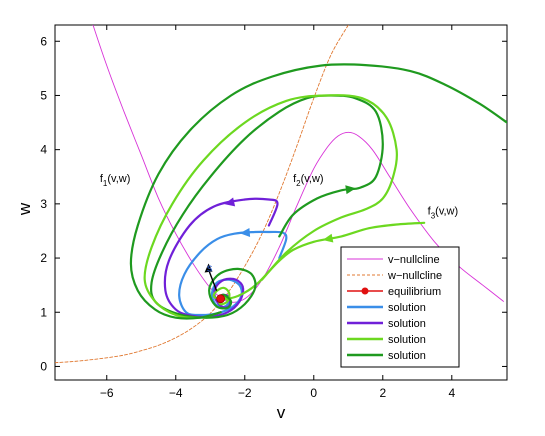  What do you see at coordinates (43, 150) in the screenshot?
I see `y-tick-label: 4` at bounding box center [43, 150].